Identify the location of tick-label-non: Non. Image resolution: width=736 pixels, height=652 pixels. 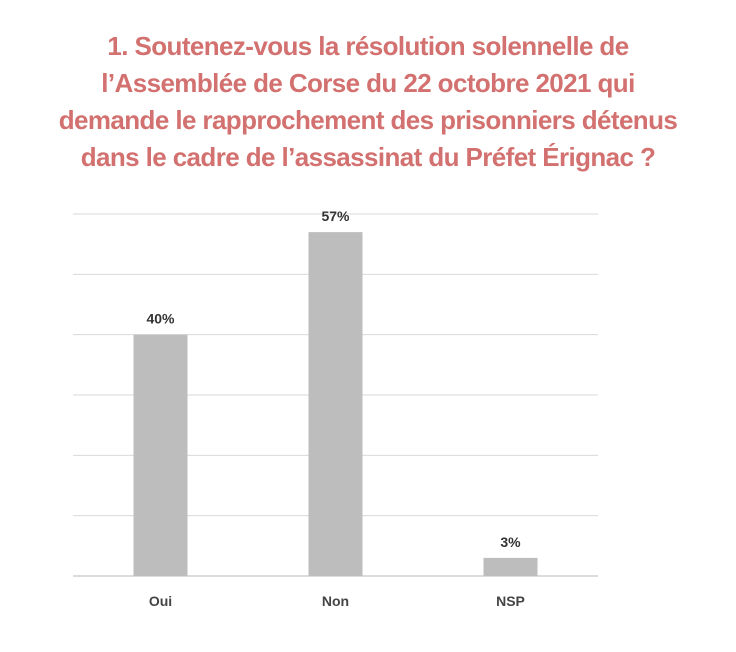
(335, 601).